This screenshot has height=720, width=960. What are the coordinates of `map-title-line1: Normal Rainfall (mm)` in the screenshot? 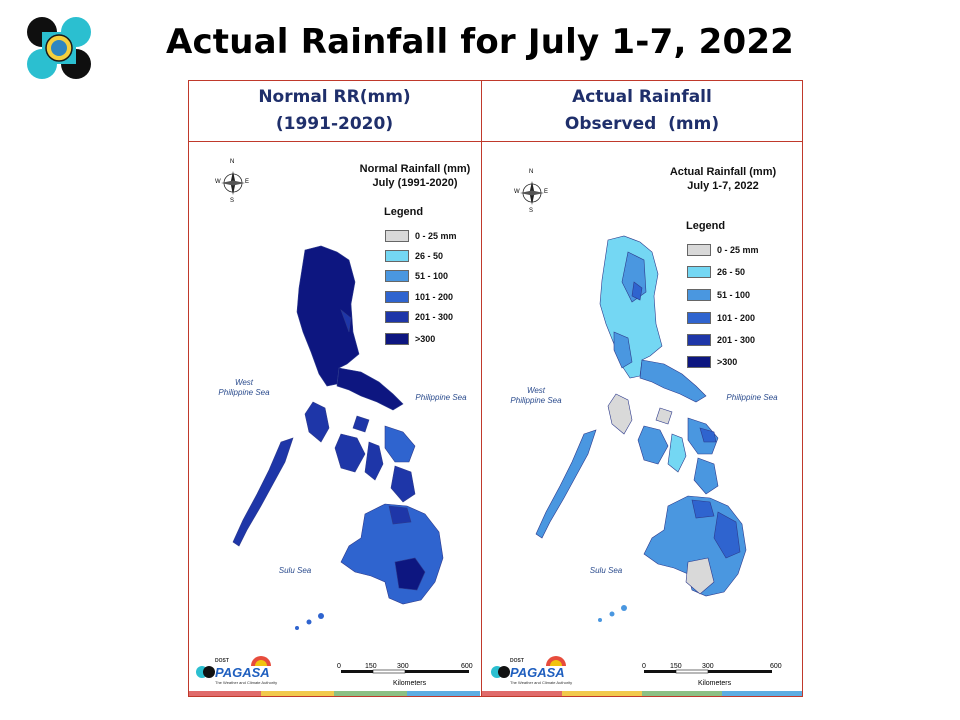 It's located at (415, 169).